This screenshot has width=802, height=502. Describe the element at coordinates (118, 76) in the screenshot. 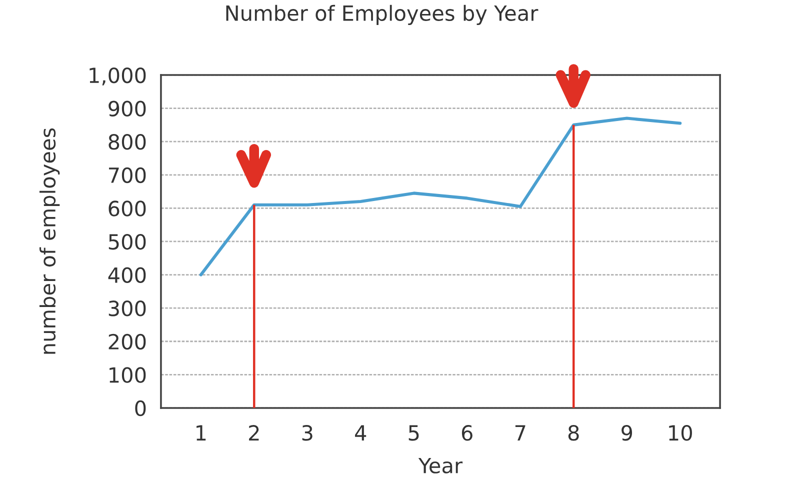

I see `y-tick-label: 1,000` at that location.